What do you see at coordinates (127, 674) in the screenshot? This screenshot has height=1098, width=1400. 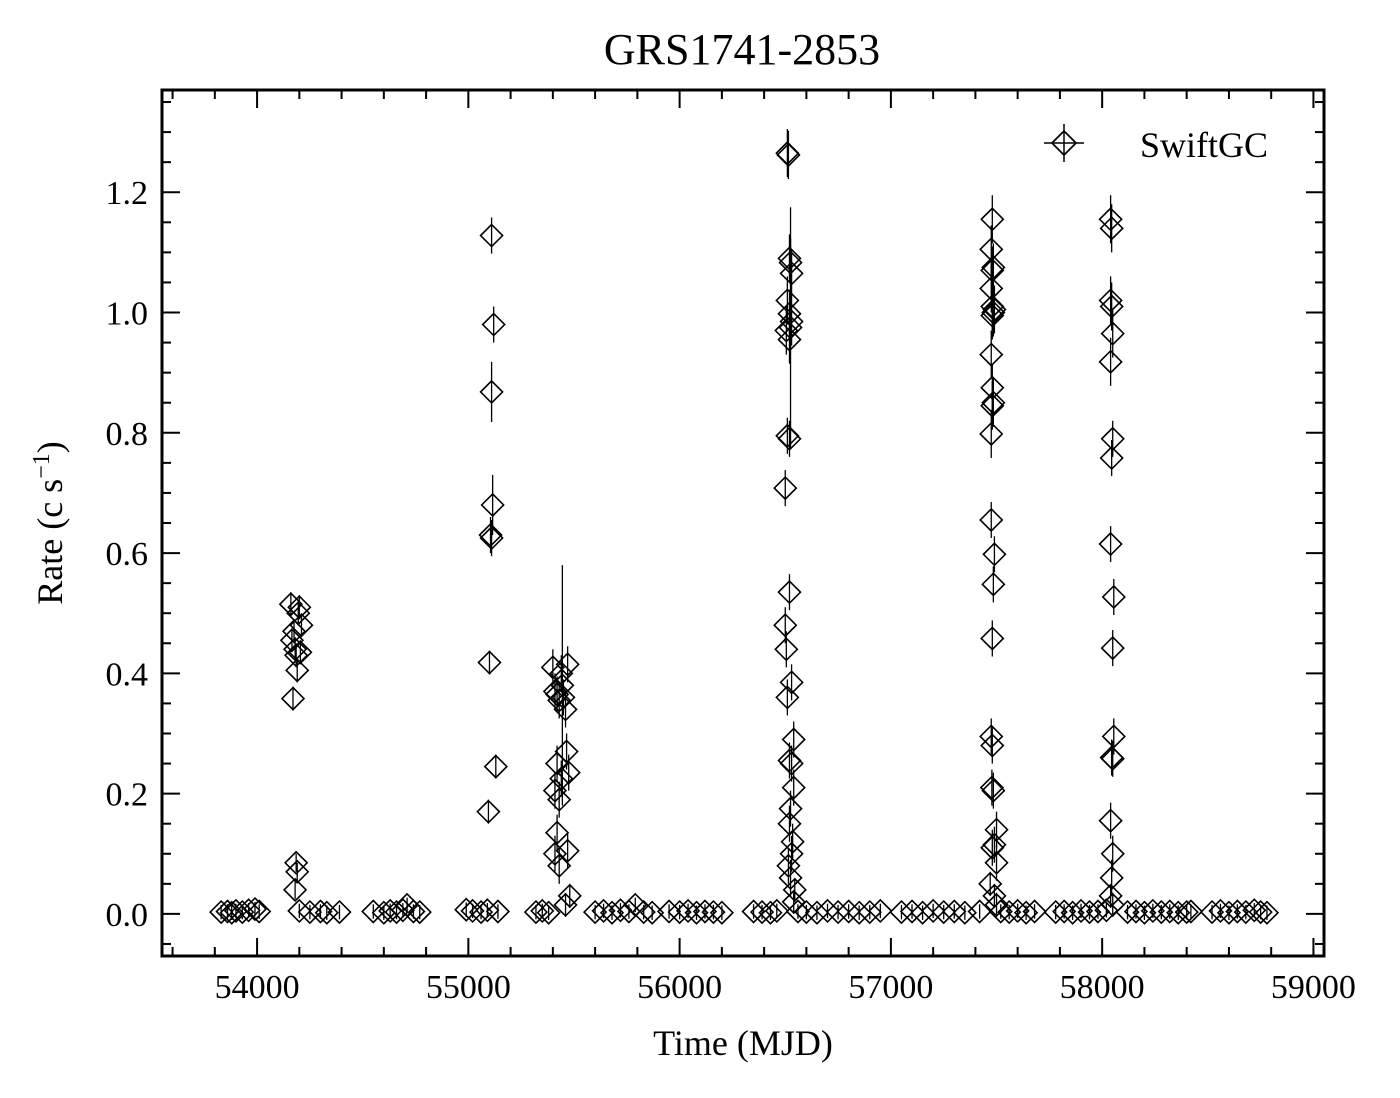 I see `y-tick-label: 0.4` at bounding box center [127, 674].